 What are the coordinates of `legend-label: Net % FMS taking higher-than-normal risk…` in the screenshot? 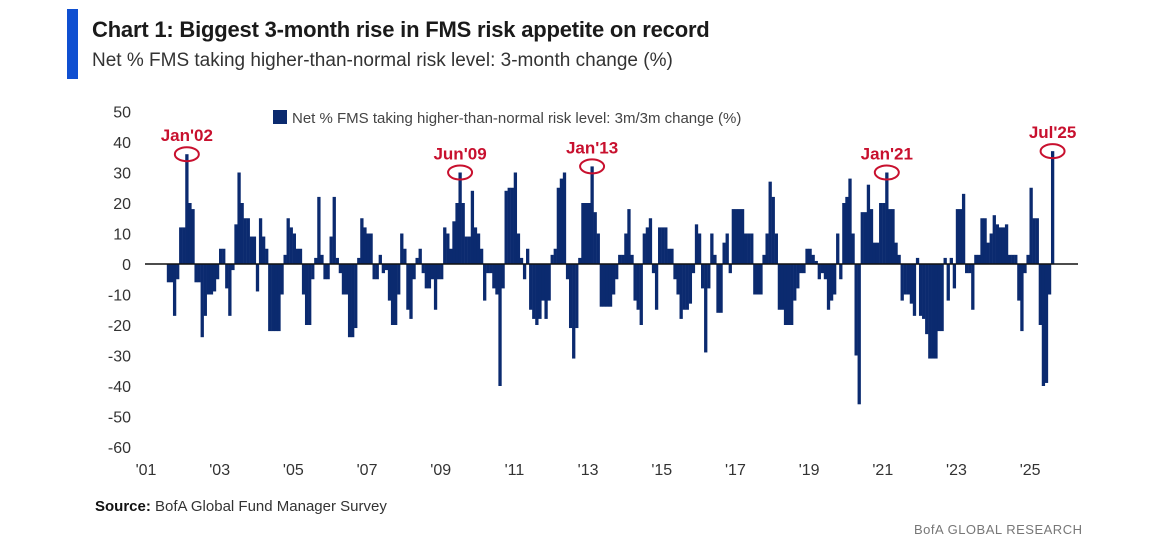 It's located at (516, 118).